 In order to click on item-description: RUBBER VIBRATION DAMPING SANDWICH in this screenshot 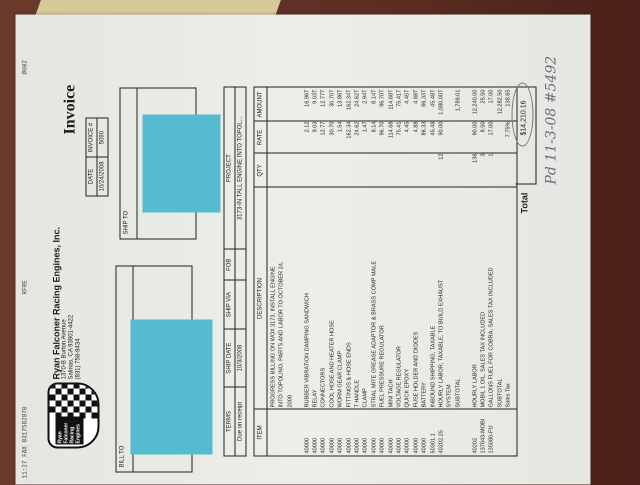, I will do `click(307, 350)`.